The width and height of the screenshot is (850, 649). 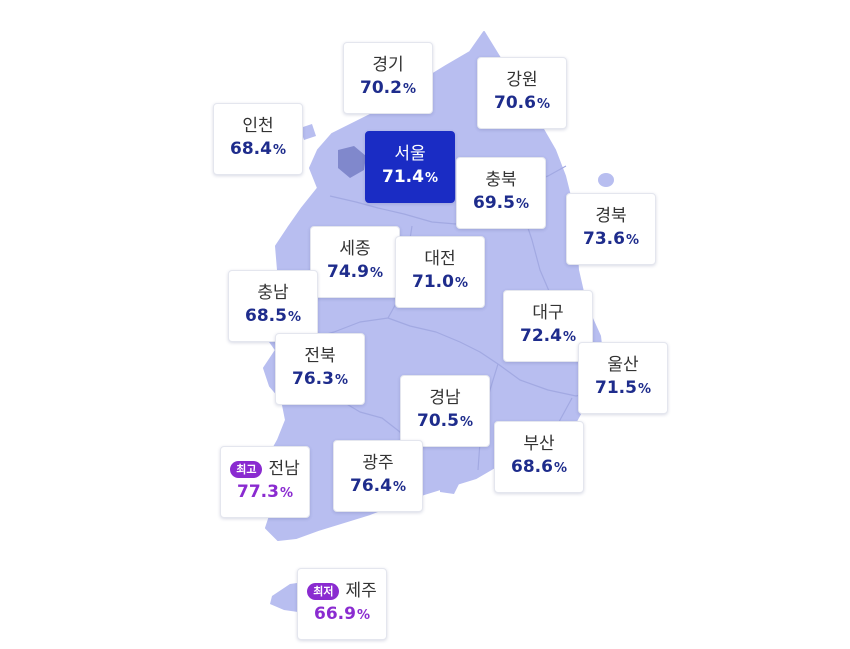 I want to click on region-name: 인천, so click(x=258, y=126).